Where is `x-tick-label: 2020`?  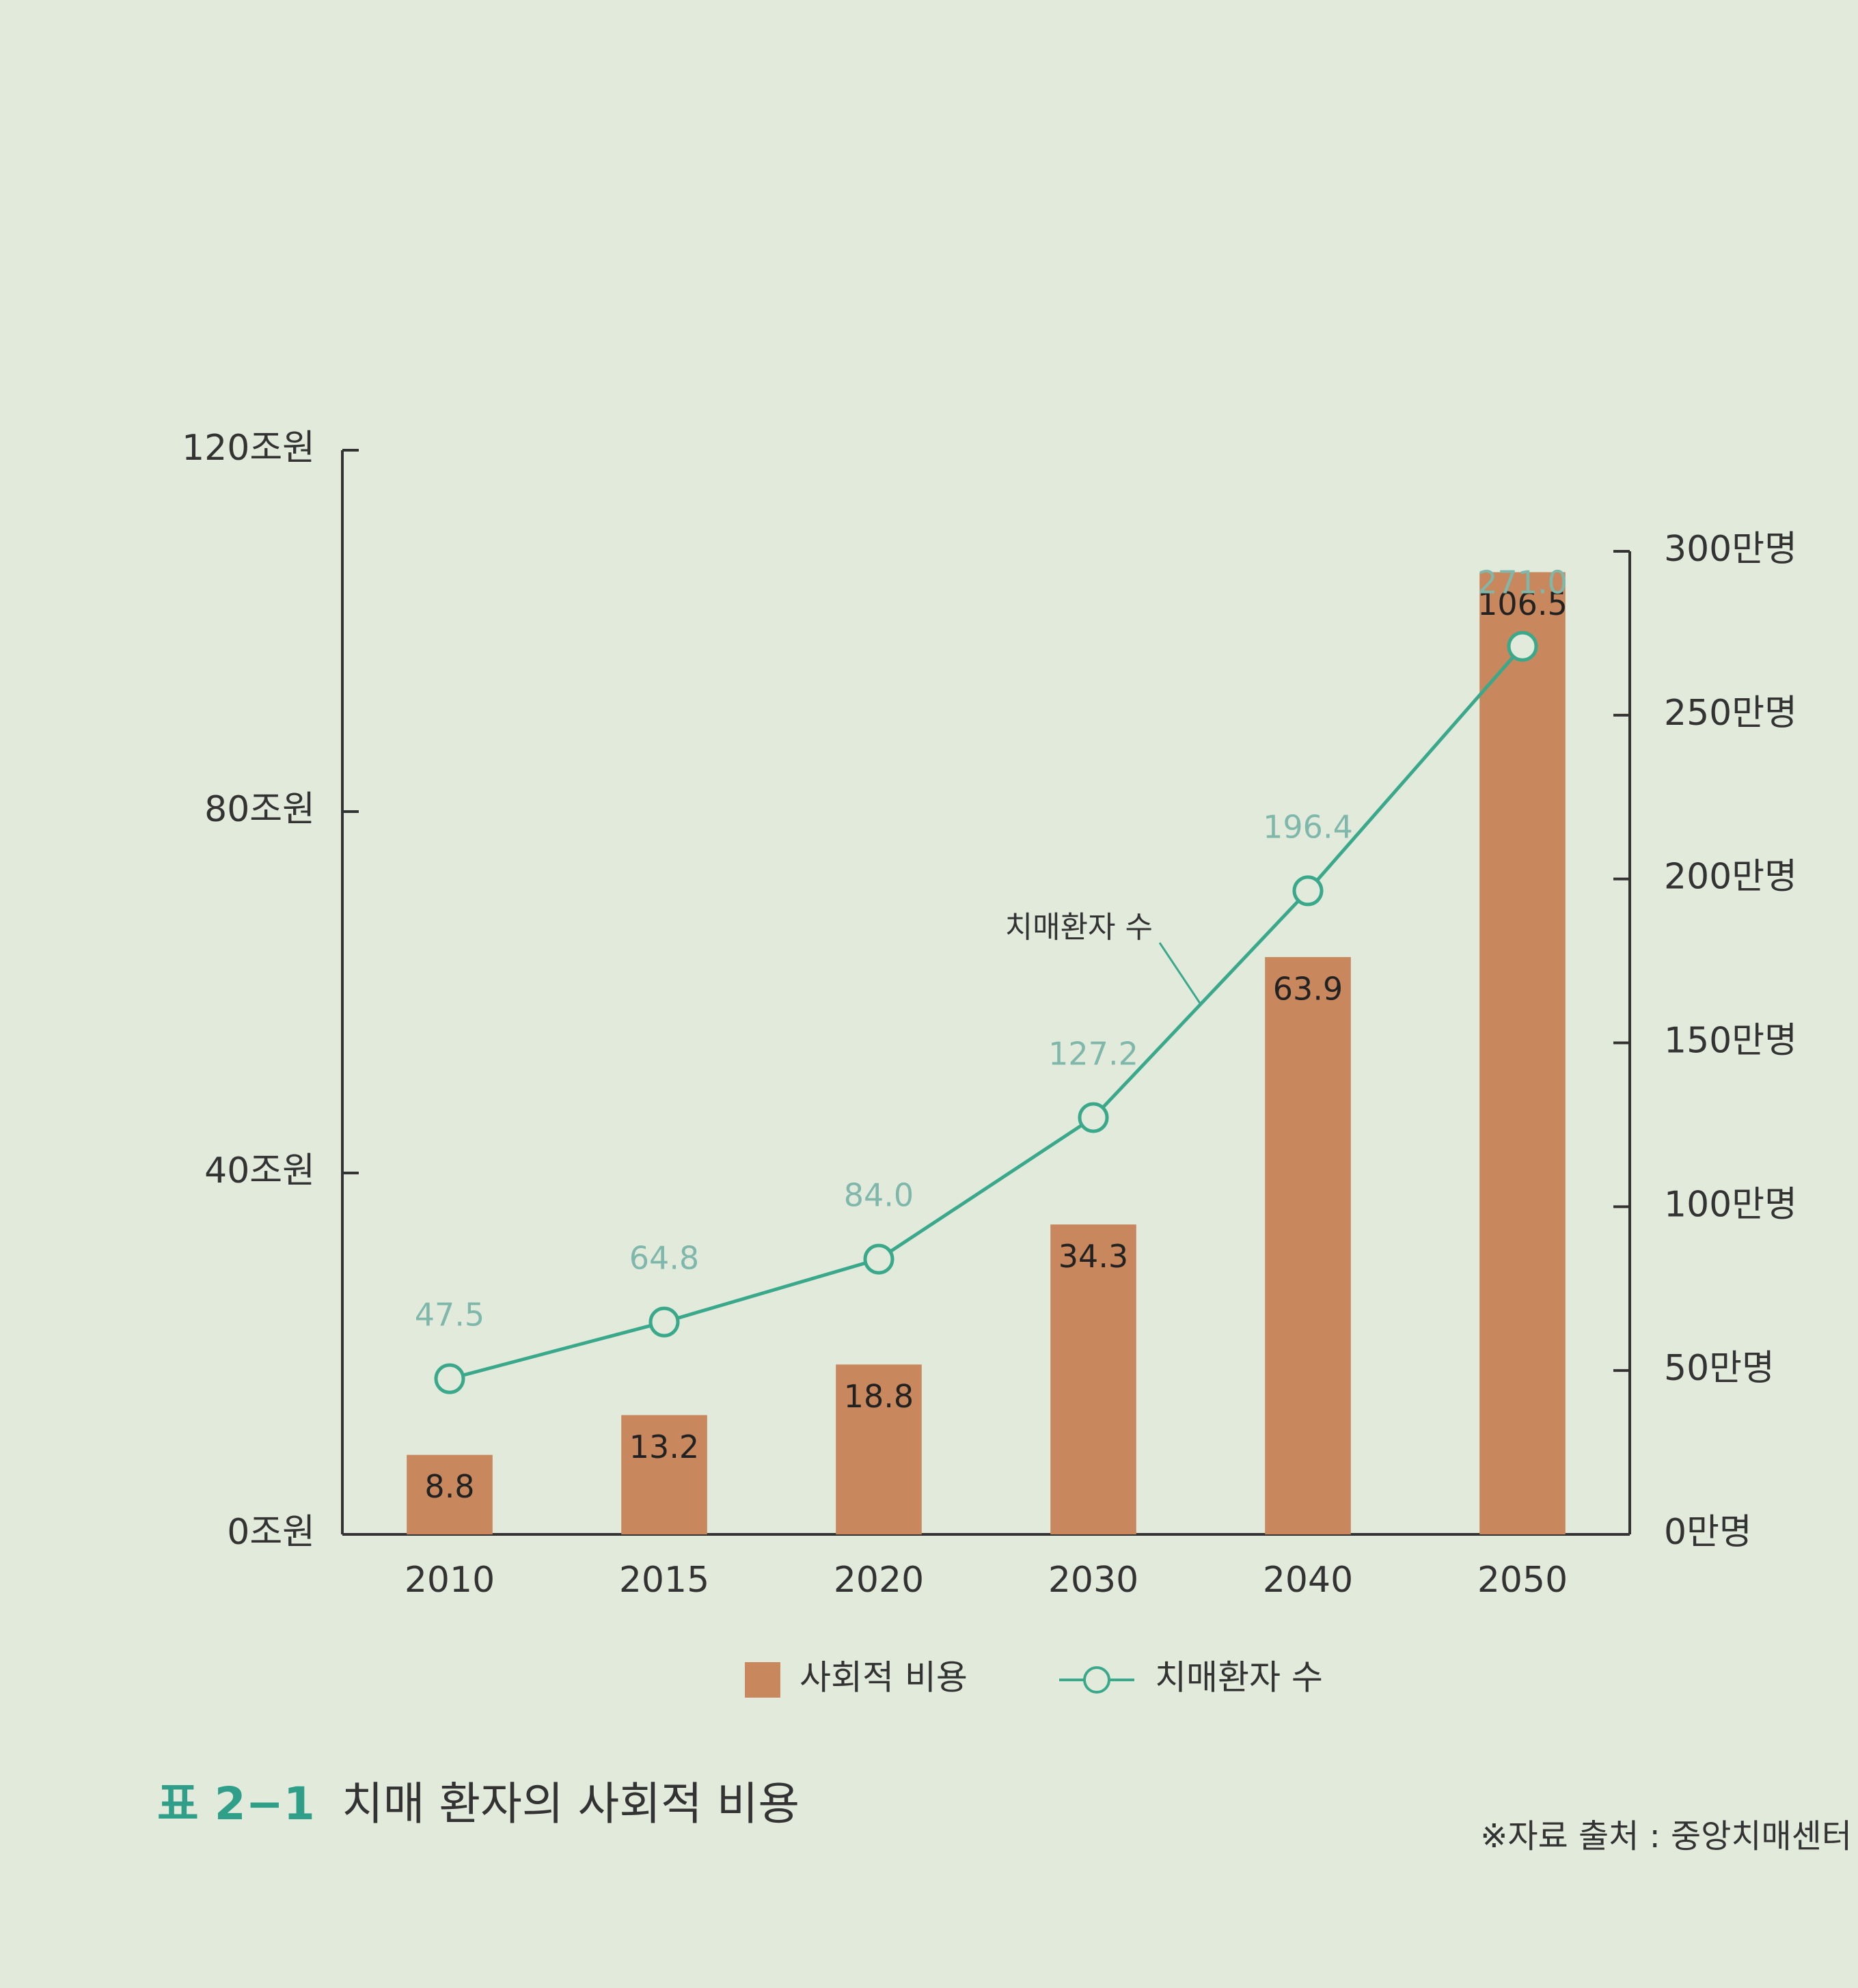
x-tick-label: 2020 is located at coordinates (879, 1580).